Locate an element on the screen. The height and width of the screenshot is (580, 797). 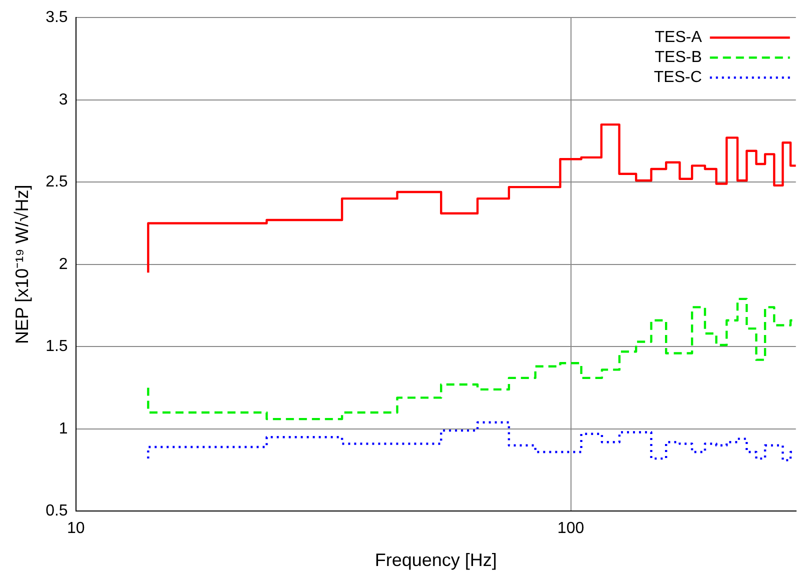
x-tick-label: 10 is located at coordinates (75, 529).